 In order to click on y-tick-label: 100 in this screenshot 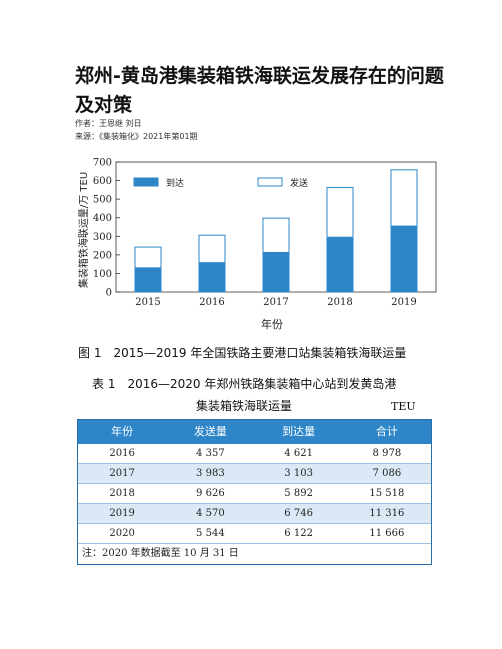, I will do `click(102, 274)`.